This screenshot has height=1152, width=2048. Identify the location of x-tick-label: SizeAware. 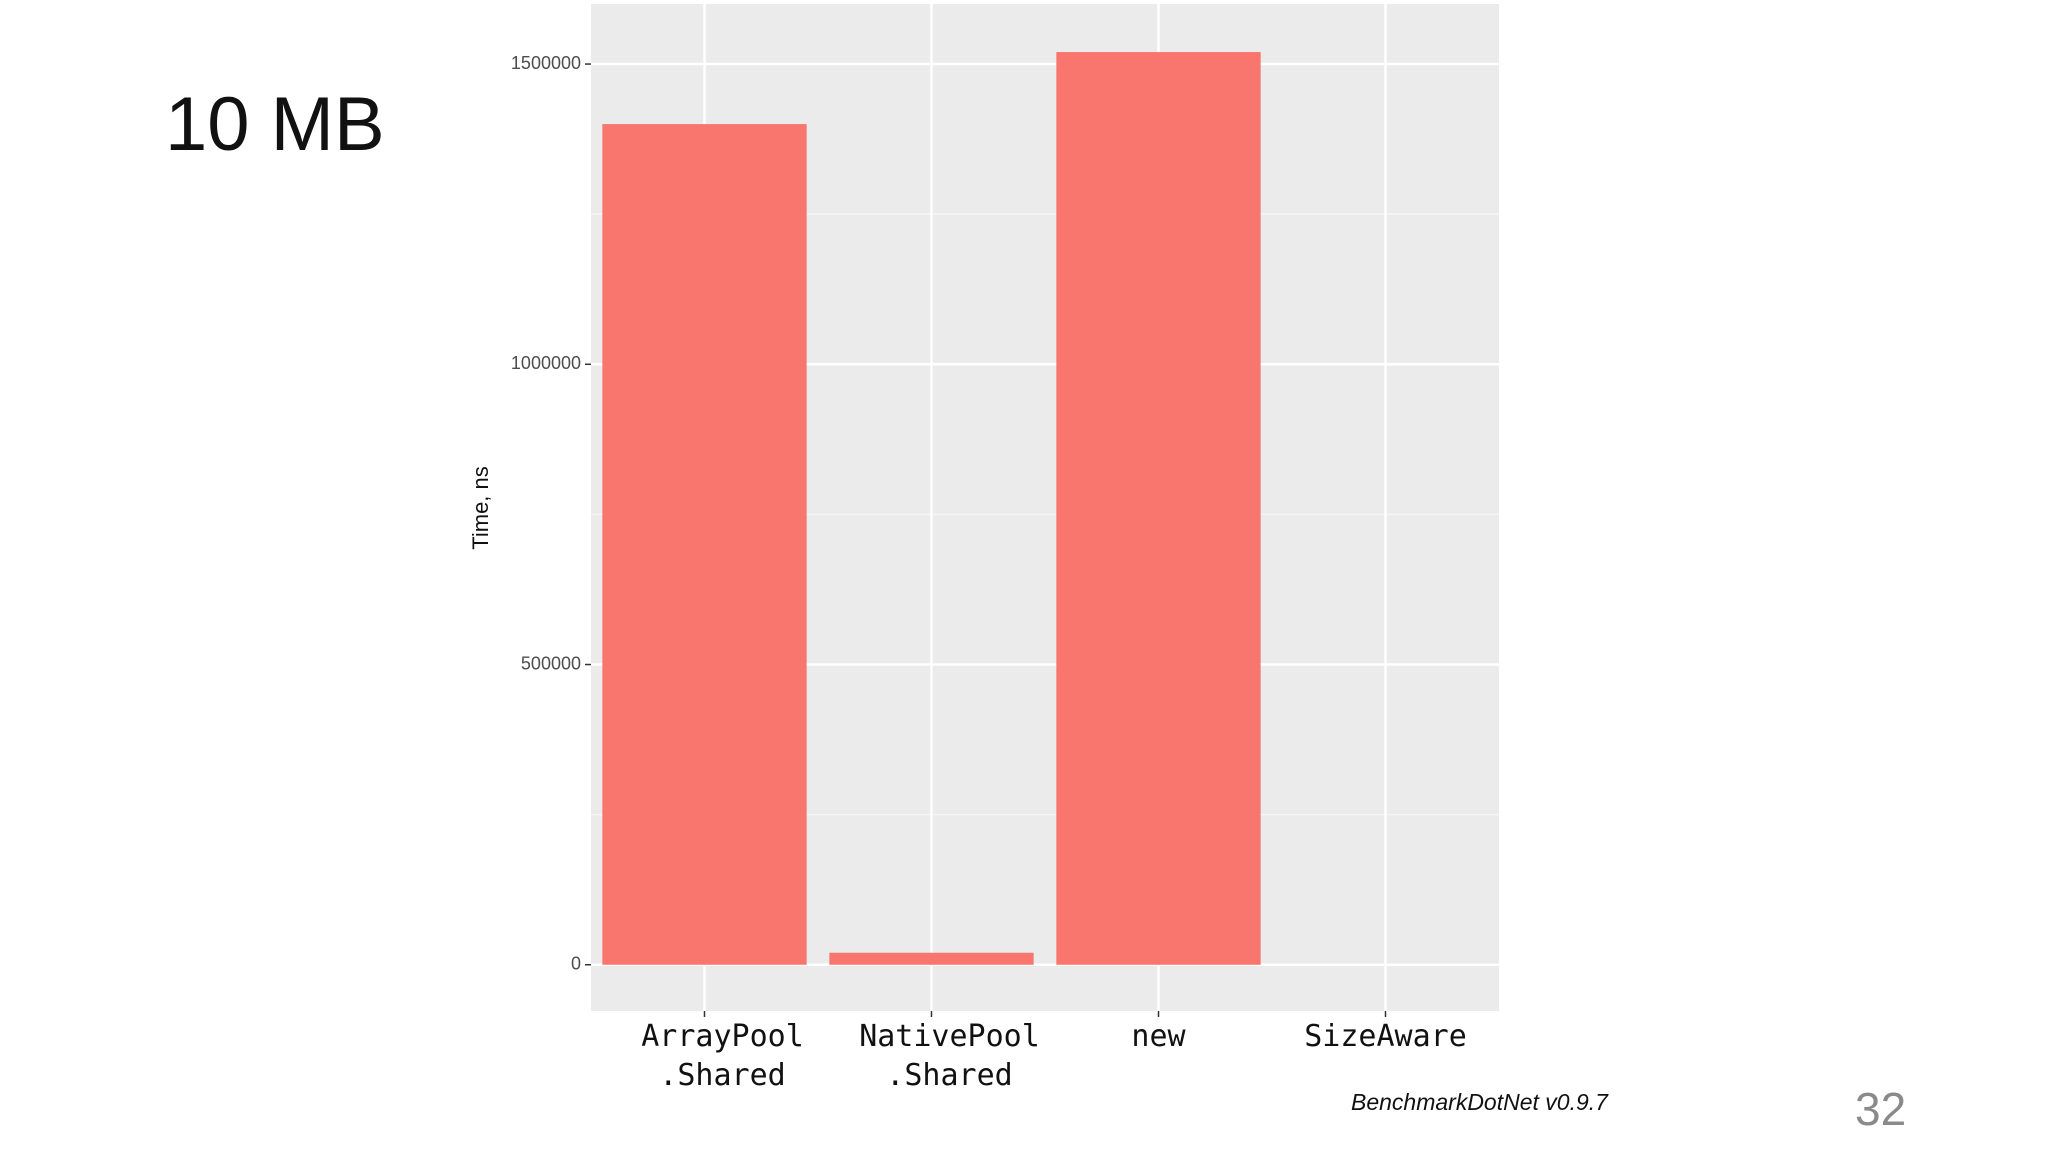
(1385, 1036).